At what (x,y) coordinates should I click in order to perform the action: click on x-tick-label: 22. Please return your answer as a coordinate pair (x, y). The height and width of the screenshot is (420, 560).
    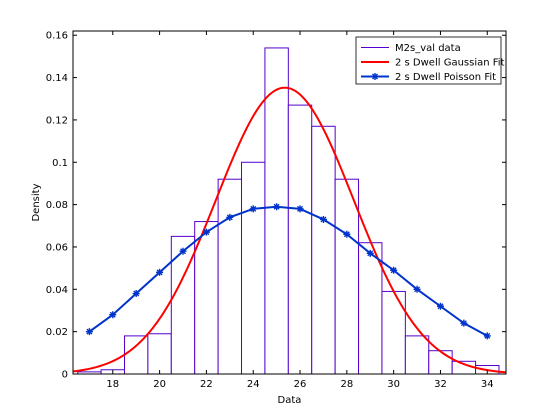
    Looking at the image, I should click on (206, 384).